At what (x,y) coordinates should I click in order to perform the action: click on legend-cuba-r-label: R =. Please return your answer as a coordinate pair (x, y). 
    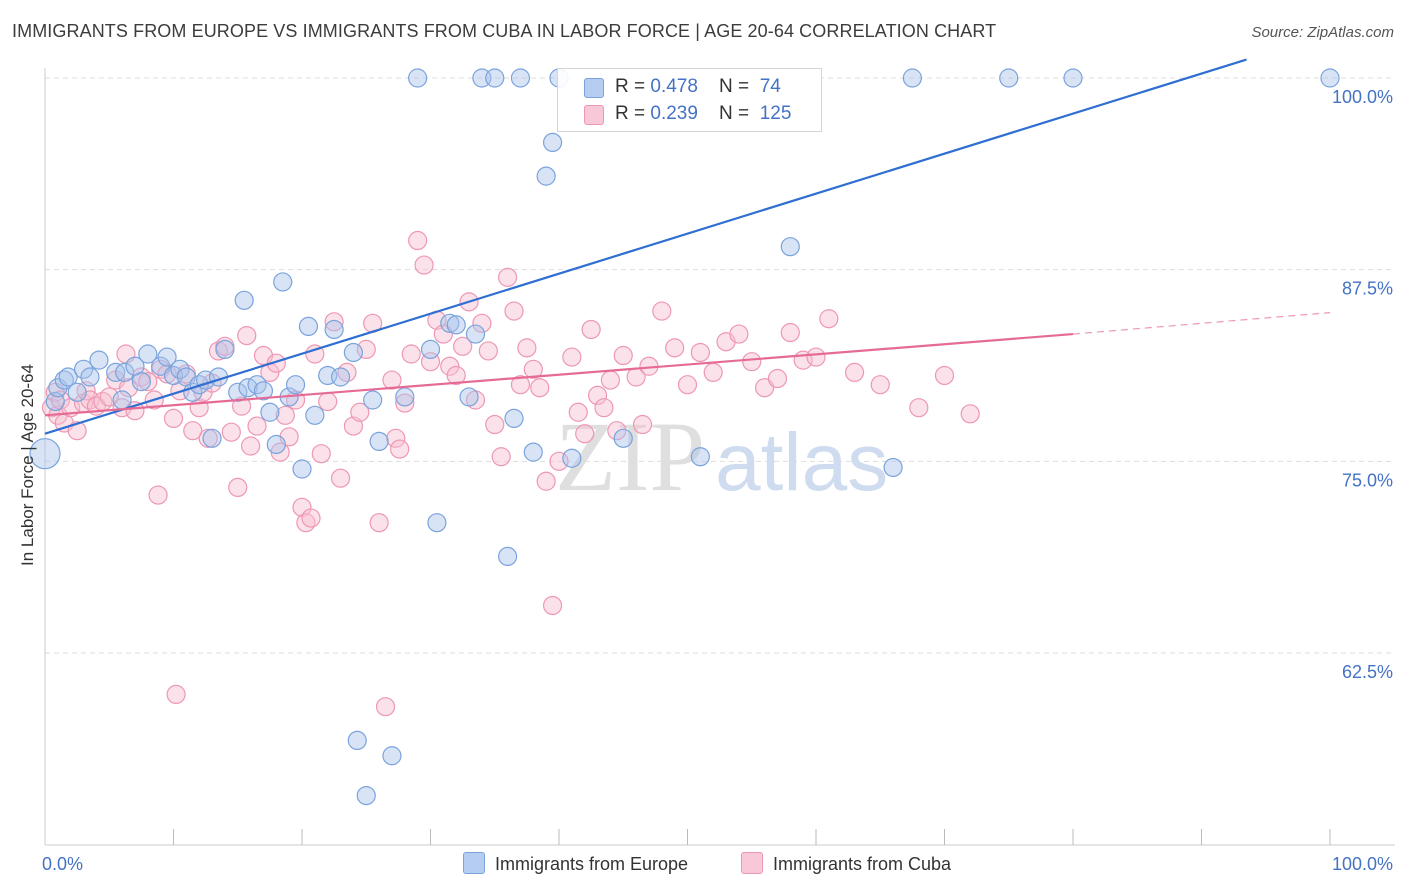
    Looking at the image, I should click on (633, 113).